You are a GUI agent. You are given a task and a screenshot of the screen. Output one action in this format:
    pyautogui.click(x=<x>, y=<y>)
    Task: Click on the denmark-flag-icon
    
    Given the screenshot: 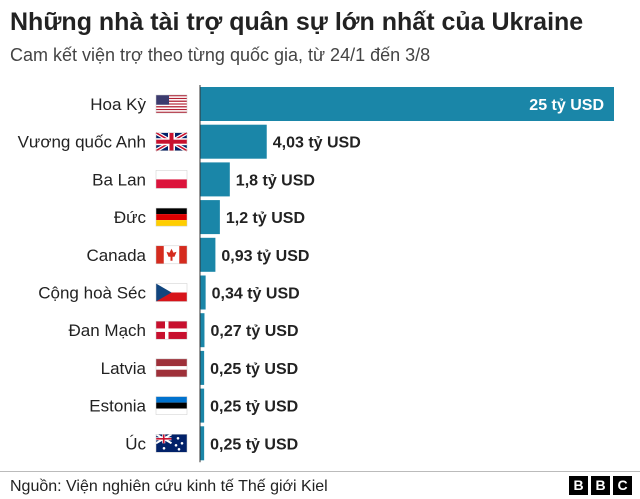 What is the action you would take?
    pyautogui.click(x=171, y=330)
    